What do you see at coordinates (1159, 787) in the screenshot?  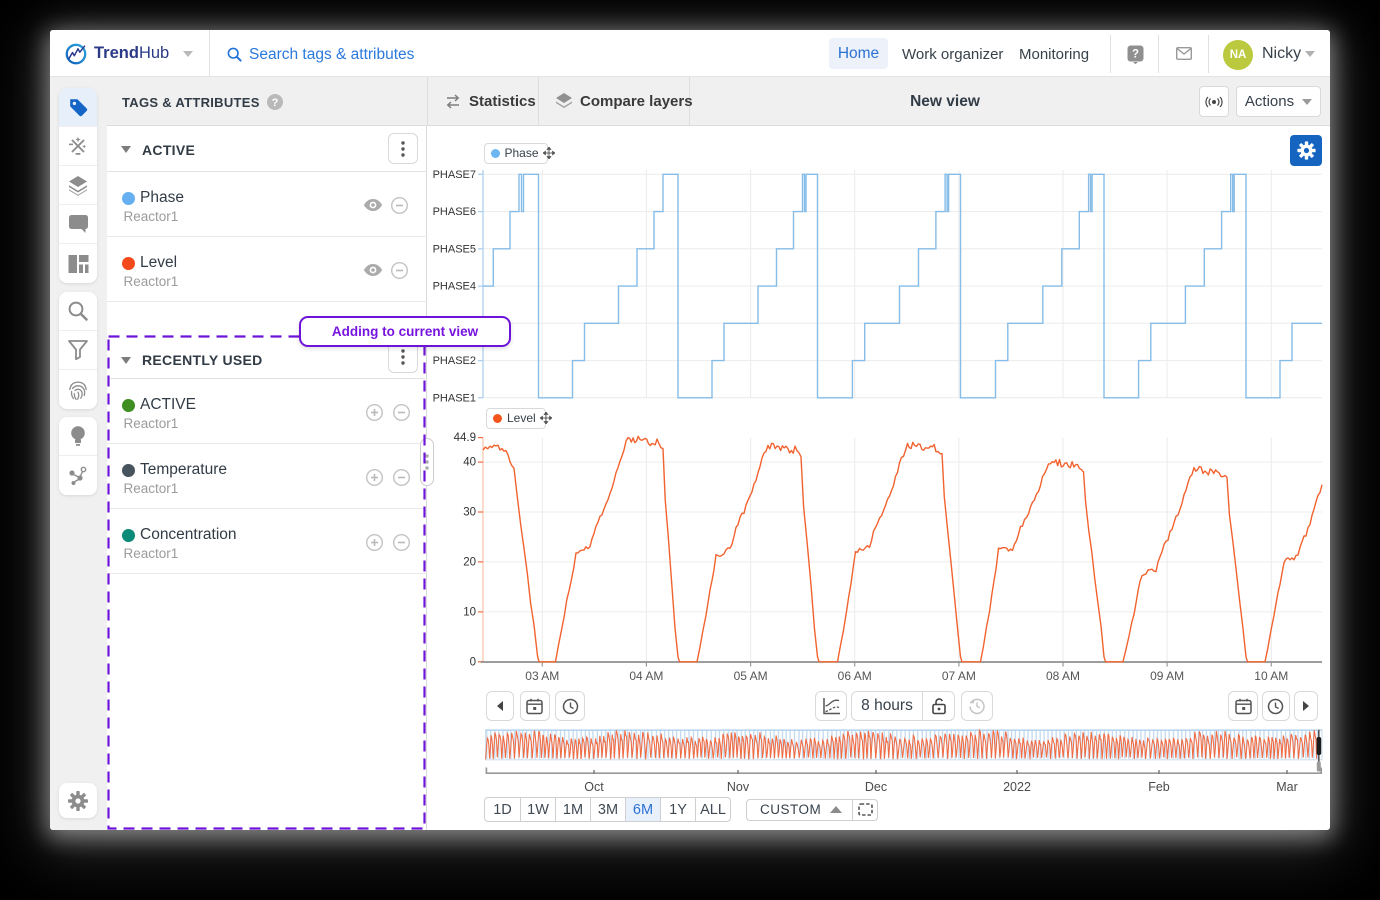 I see `svg-text: Feb` at bounding box center [1159, 787].